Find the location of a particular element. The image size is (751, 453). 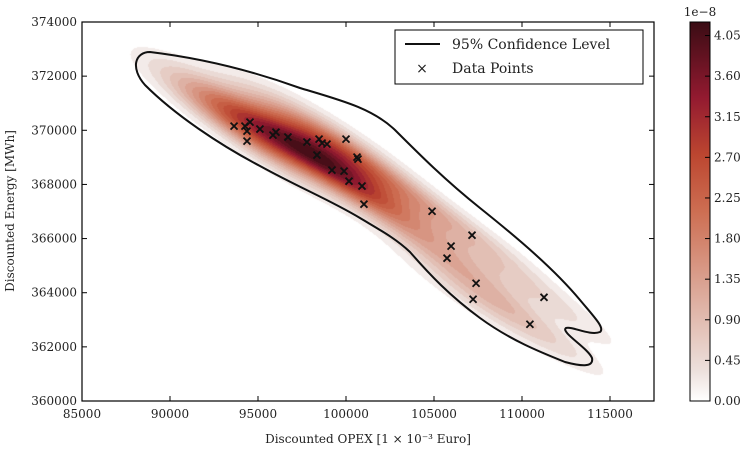

y-tick-label: 360000 is located at coordinates (54, 401).